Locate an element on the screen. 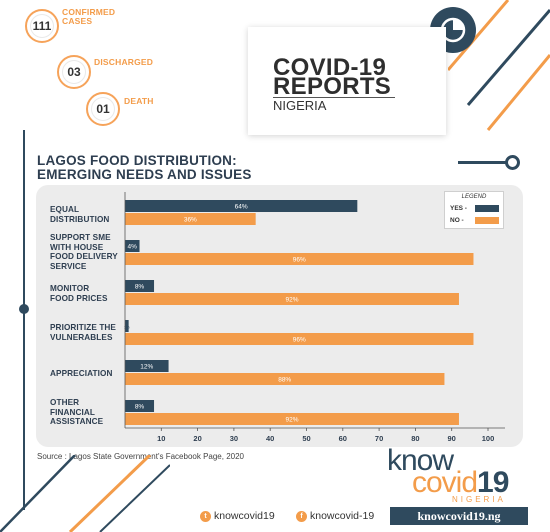 The image size is (550, 532). x-tick-label: 80 is located at coordinates (415, 438).